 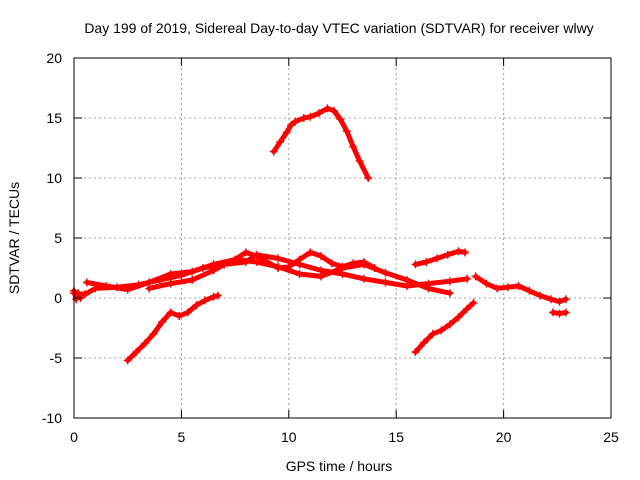 I want to click on y-tick-label: -5, so click(x=56, y=358).